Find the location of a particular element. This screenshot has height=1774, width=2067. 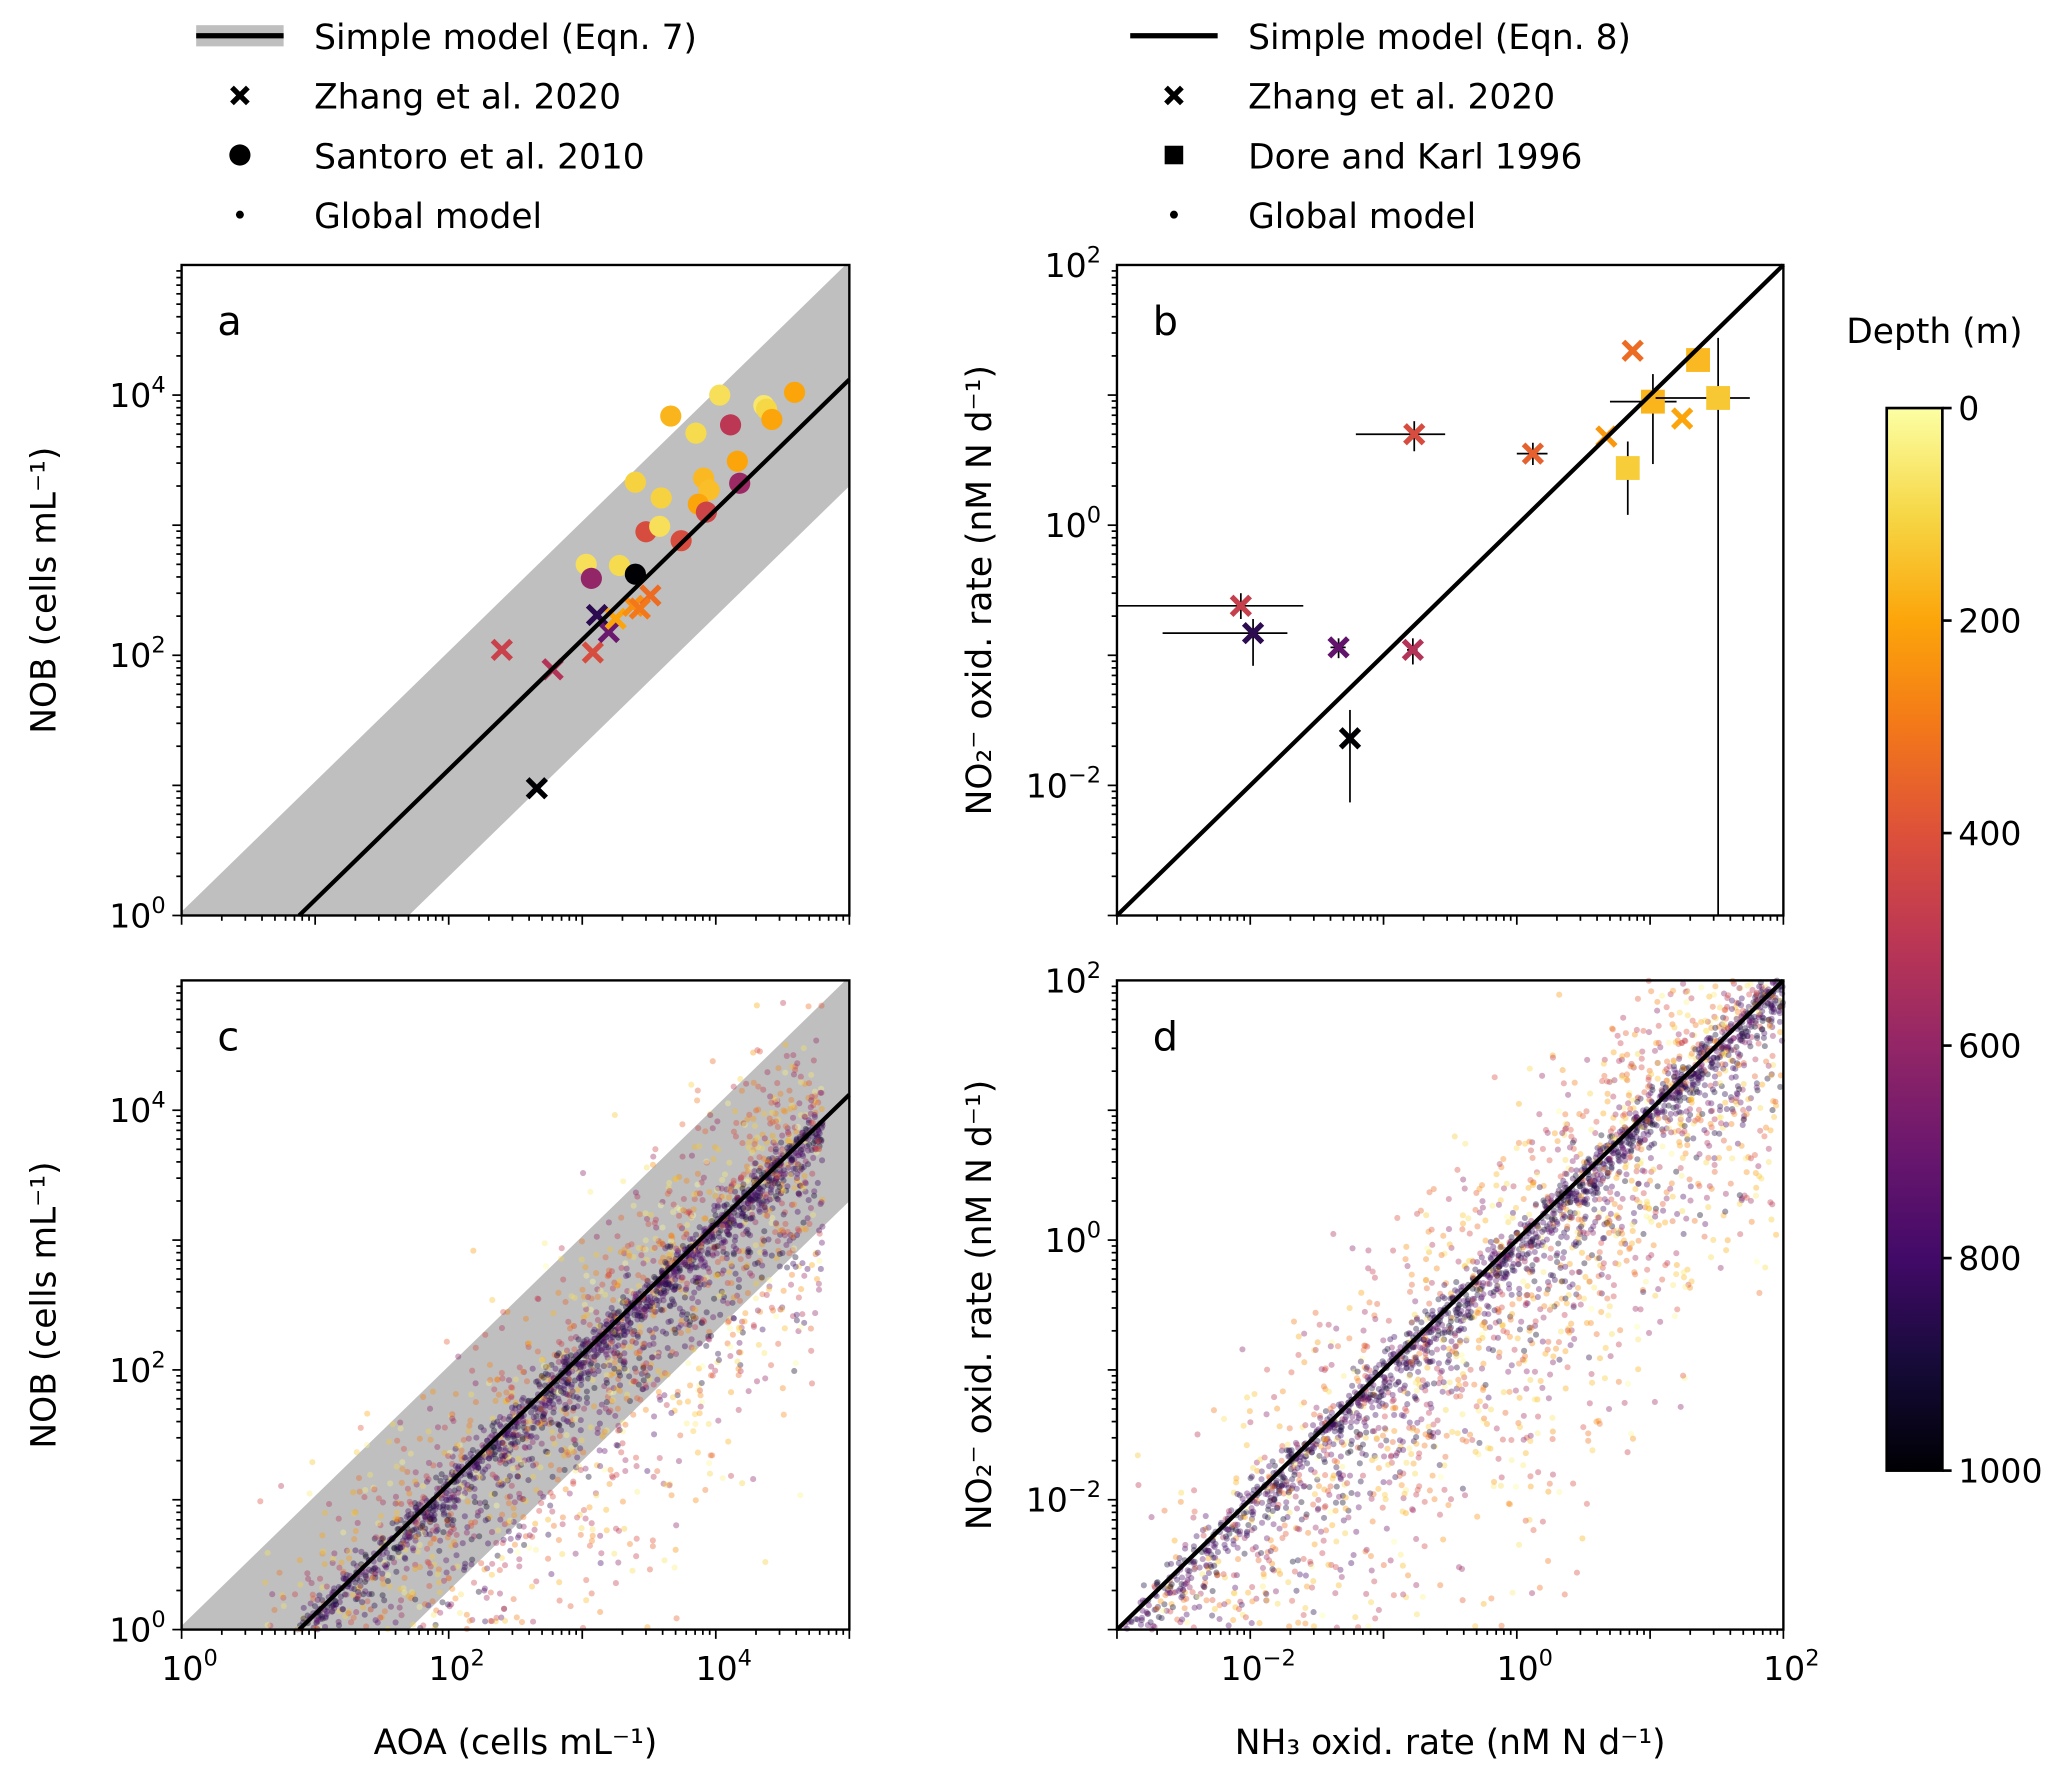

y-tick-label: 102 is located at coordinates (137, 654).